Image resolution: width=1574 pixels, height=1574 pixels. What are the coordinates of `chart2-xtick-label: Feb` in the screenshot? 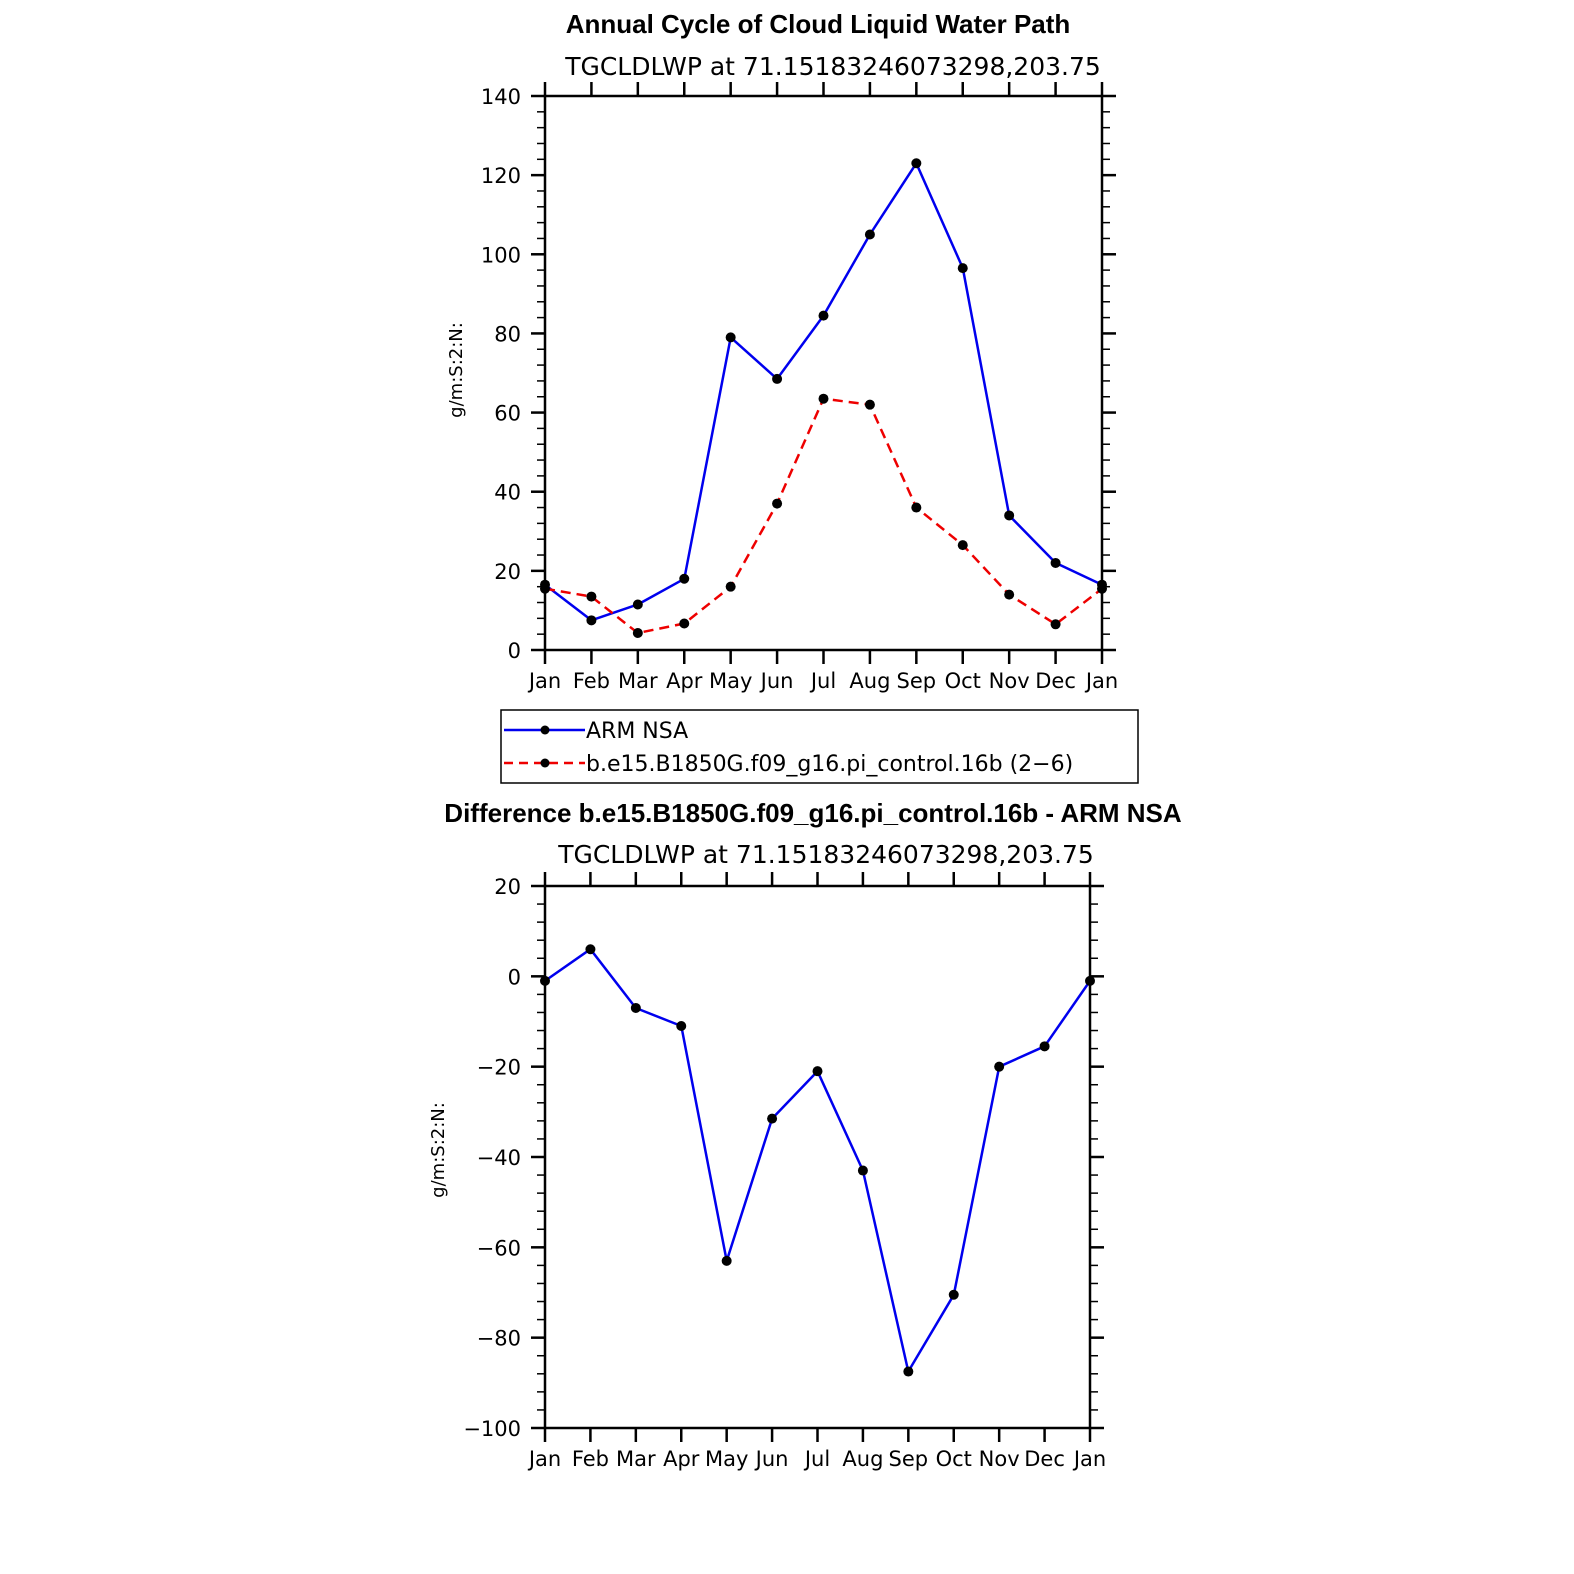 It's located at (590, 1459).